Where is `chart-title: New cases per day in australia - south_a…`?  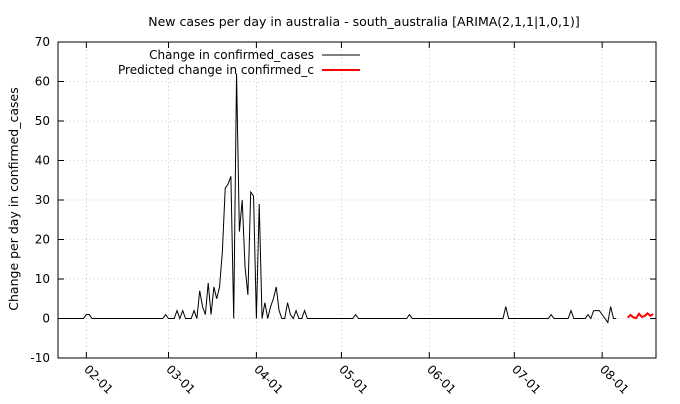
chart-title: New cases per day in australia - south_a… is located at coordinates (364, 21).